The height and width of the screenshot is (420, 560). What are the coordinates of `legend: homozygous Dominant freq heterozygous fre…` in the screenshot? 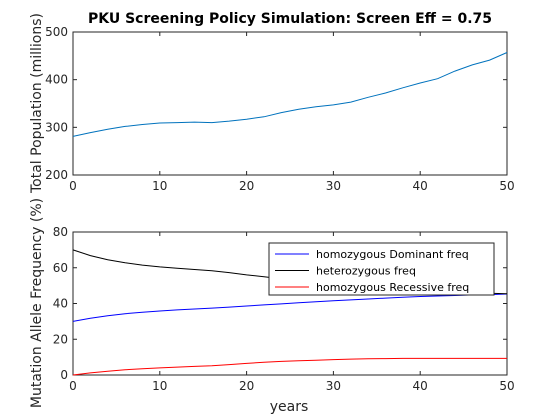 It's located at (381, 269).